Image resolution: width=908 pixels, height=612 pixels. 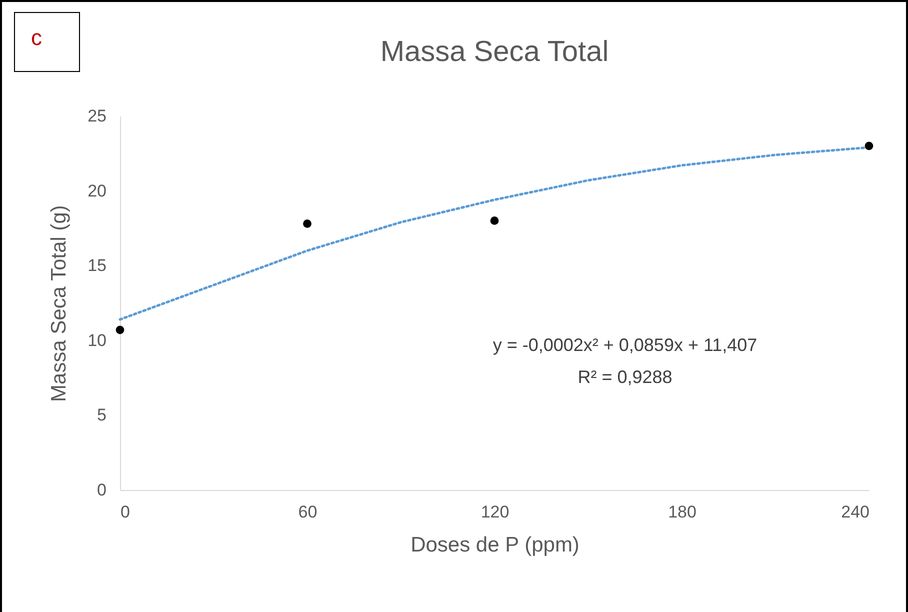 What do you see at coordinates (308, 512) in the screenshot?
I see `x-tick-label: 60` at bounding box center [308, 512].